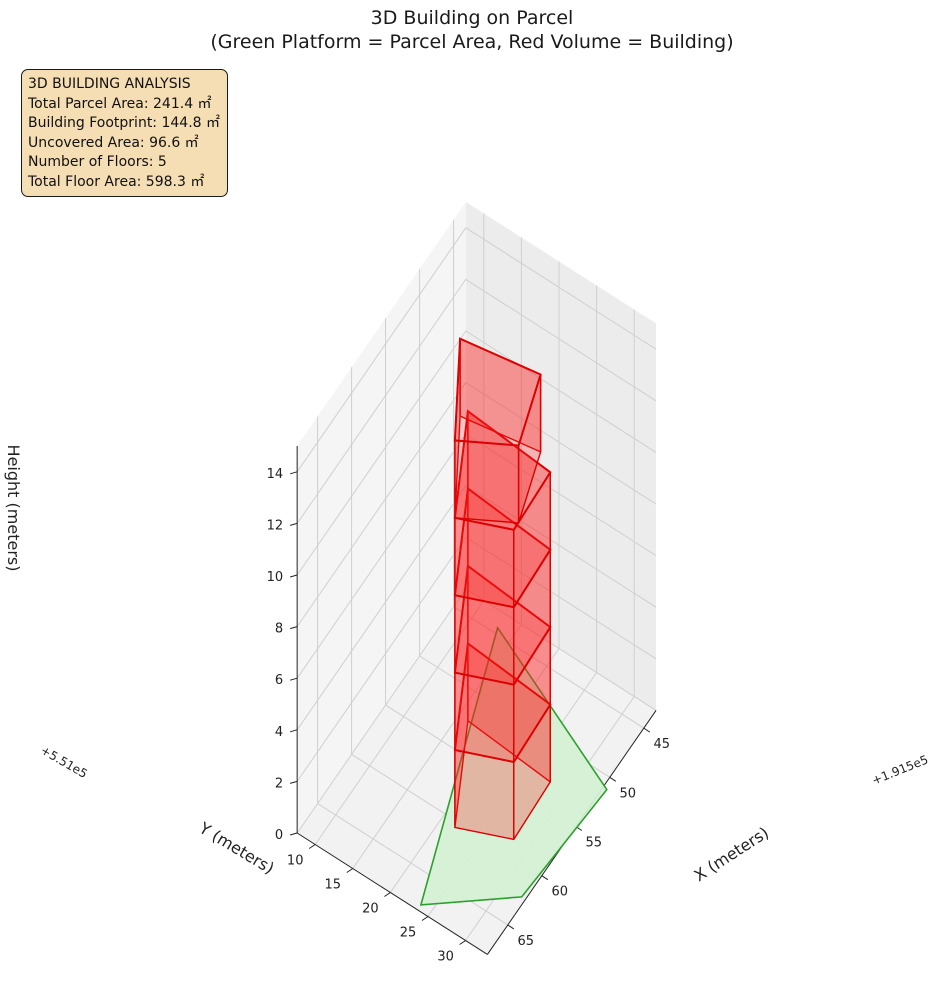  I want to click on data-marks, so click(513, 621).